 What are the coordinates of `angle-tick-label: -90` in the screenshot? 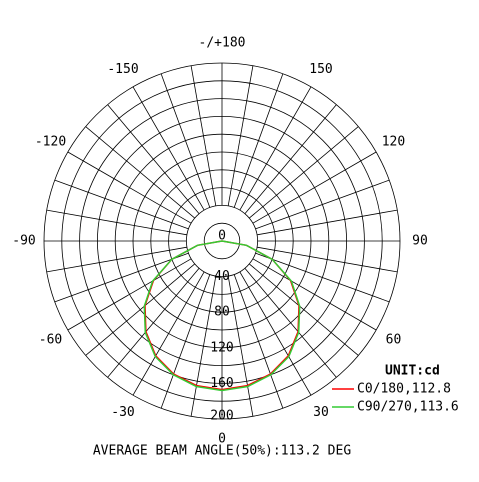 It's located at (23, 241).